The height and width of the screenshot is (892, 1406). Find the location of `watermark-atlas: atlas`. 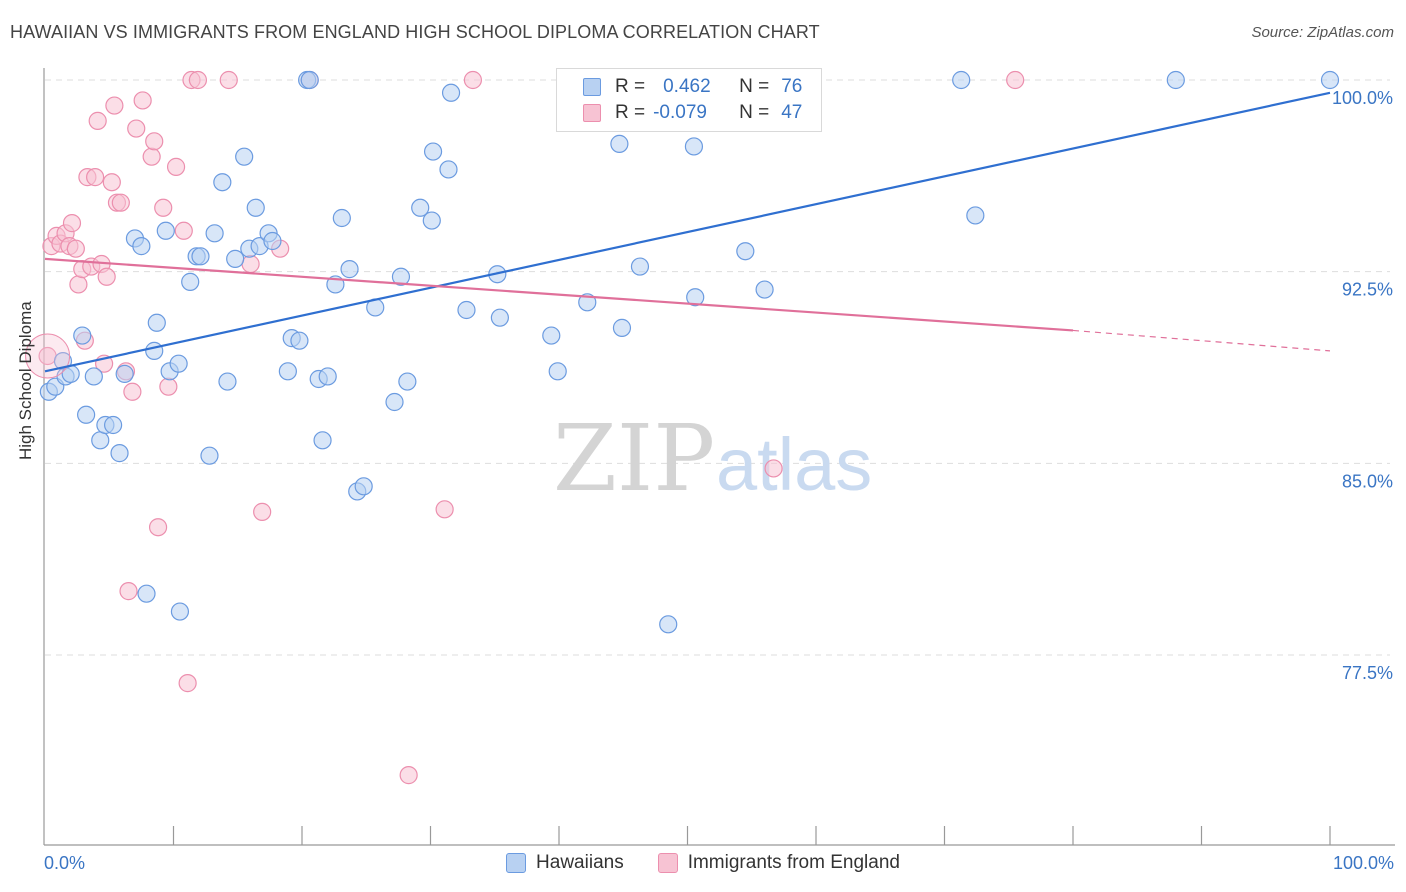

watermark-atlas: atlas is located at coordinates (794, 464).